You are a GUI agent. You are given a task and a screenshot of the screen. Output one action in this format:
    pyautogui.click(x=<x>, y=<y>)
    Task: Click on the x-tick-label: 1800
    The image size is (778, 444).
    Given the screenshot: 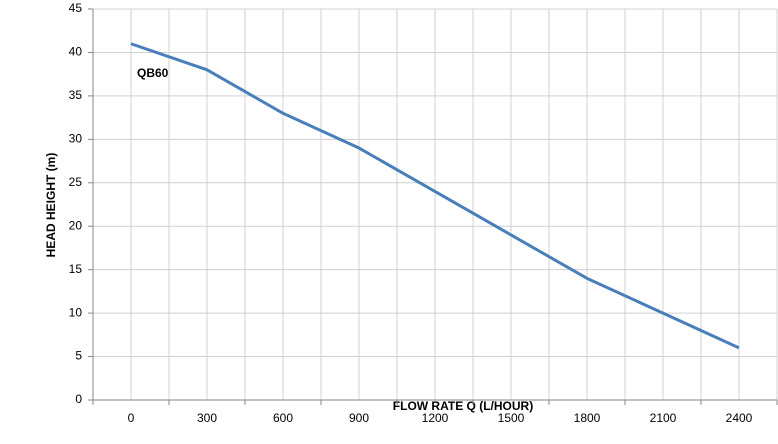 What is the action you would take?
    pyautogui.click(x=587, y=418)
    